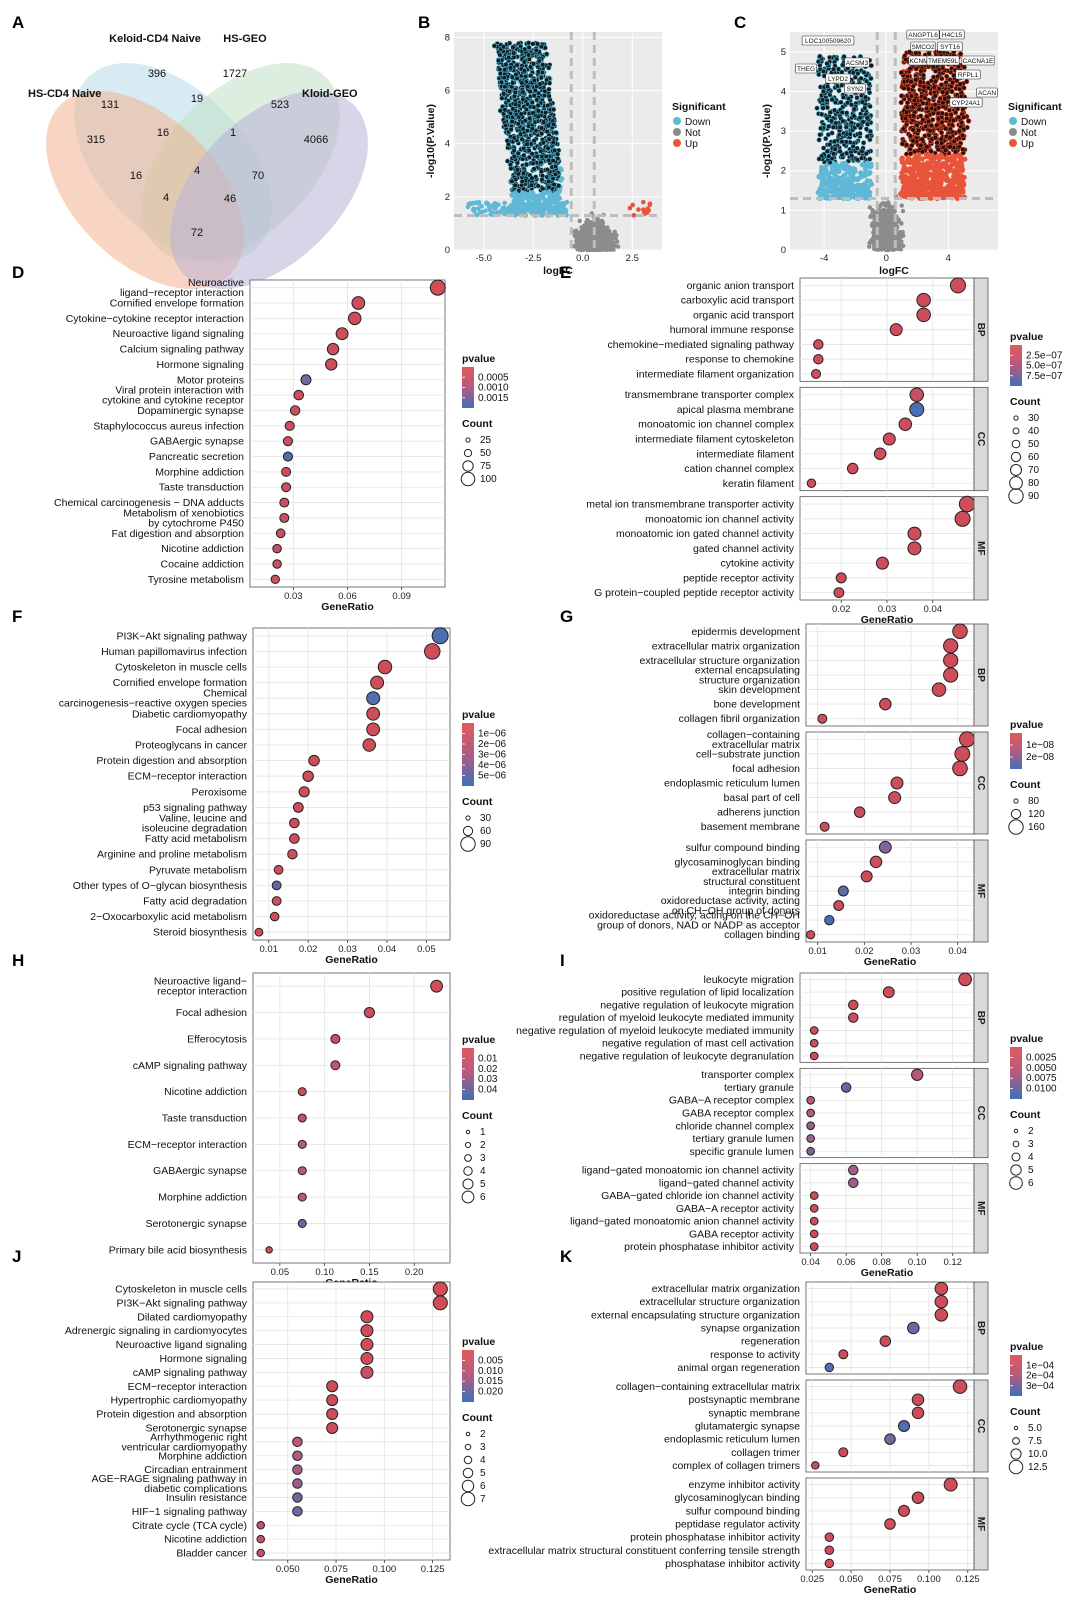 The image size is (1080, 1603). I want to click on term-label-tyrosine-metabolism: Tyrosine metabolism, so click(196, 580).